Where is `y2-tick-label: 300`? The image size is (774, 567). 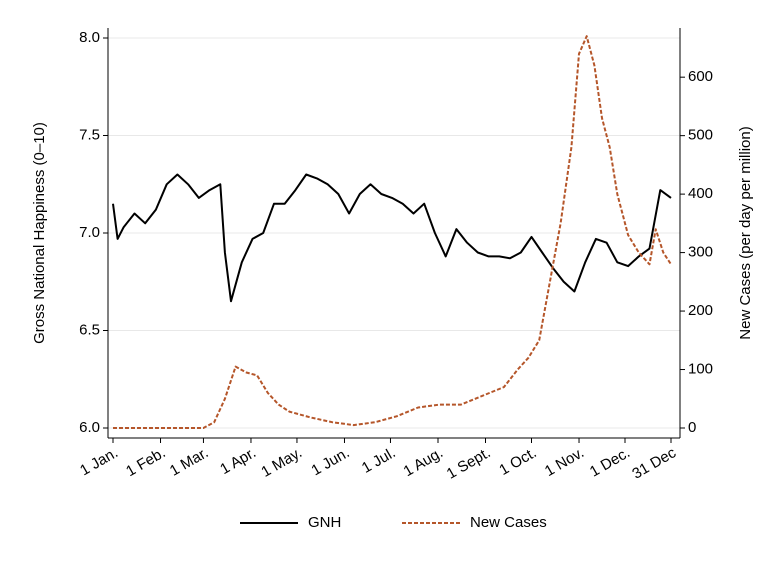 y2-tick-label: 300 is located at coordinates (700, 252).